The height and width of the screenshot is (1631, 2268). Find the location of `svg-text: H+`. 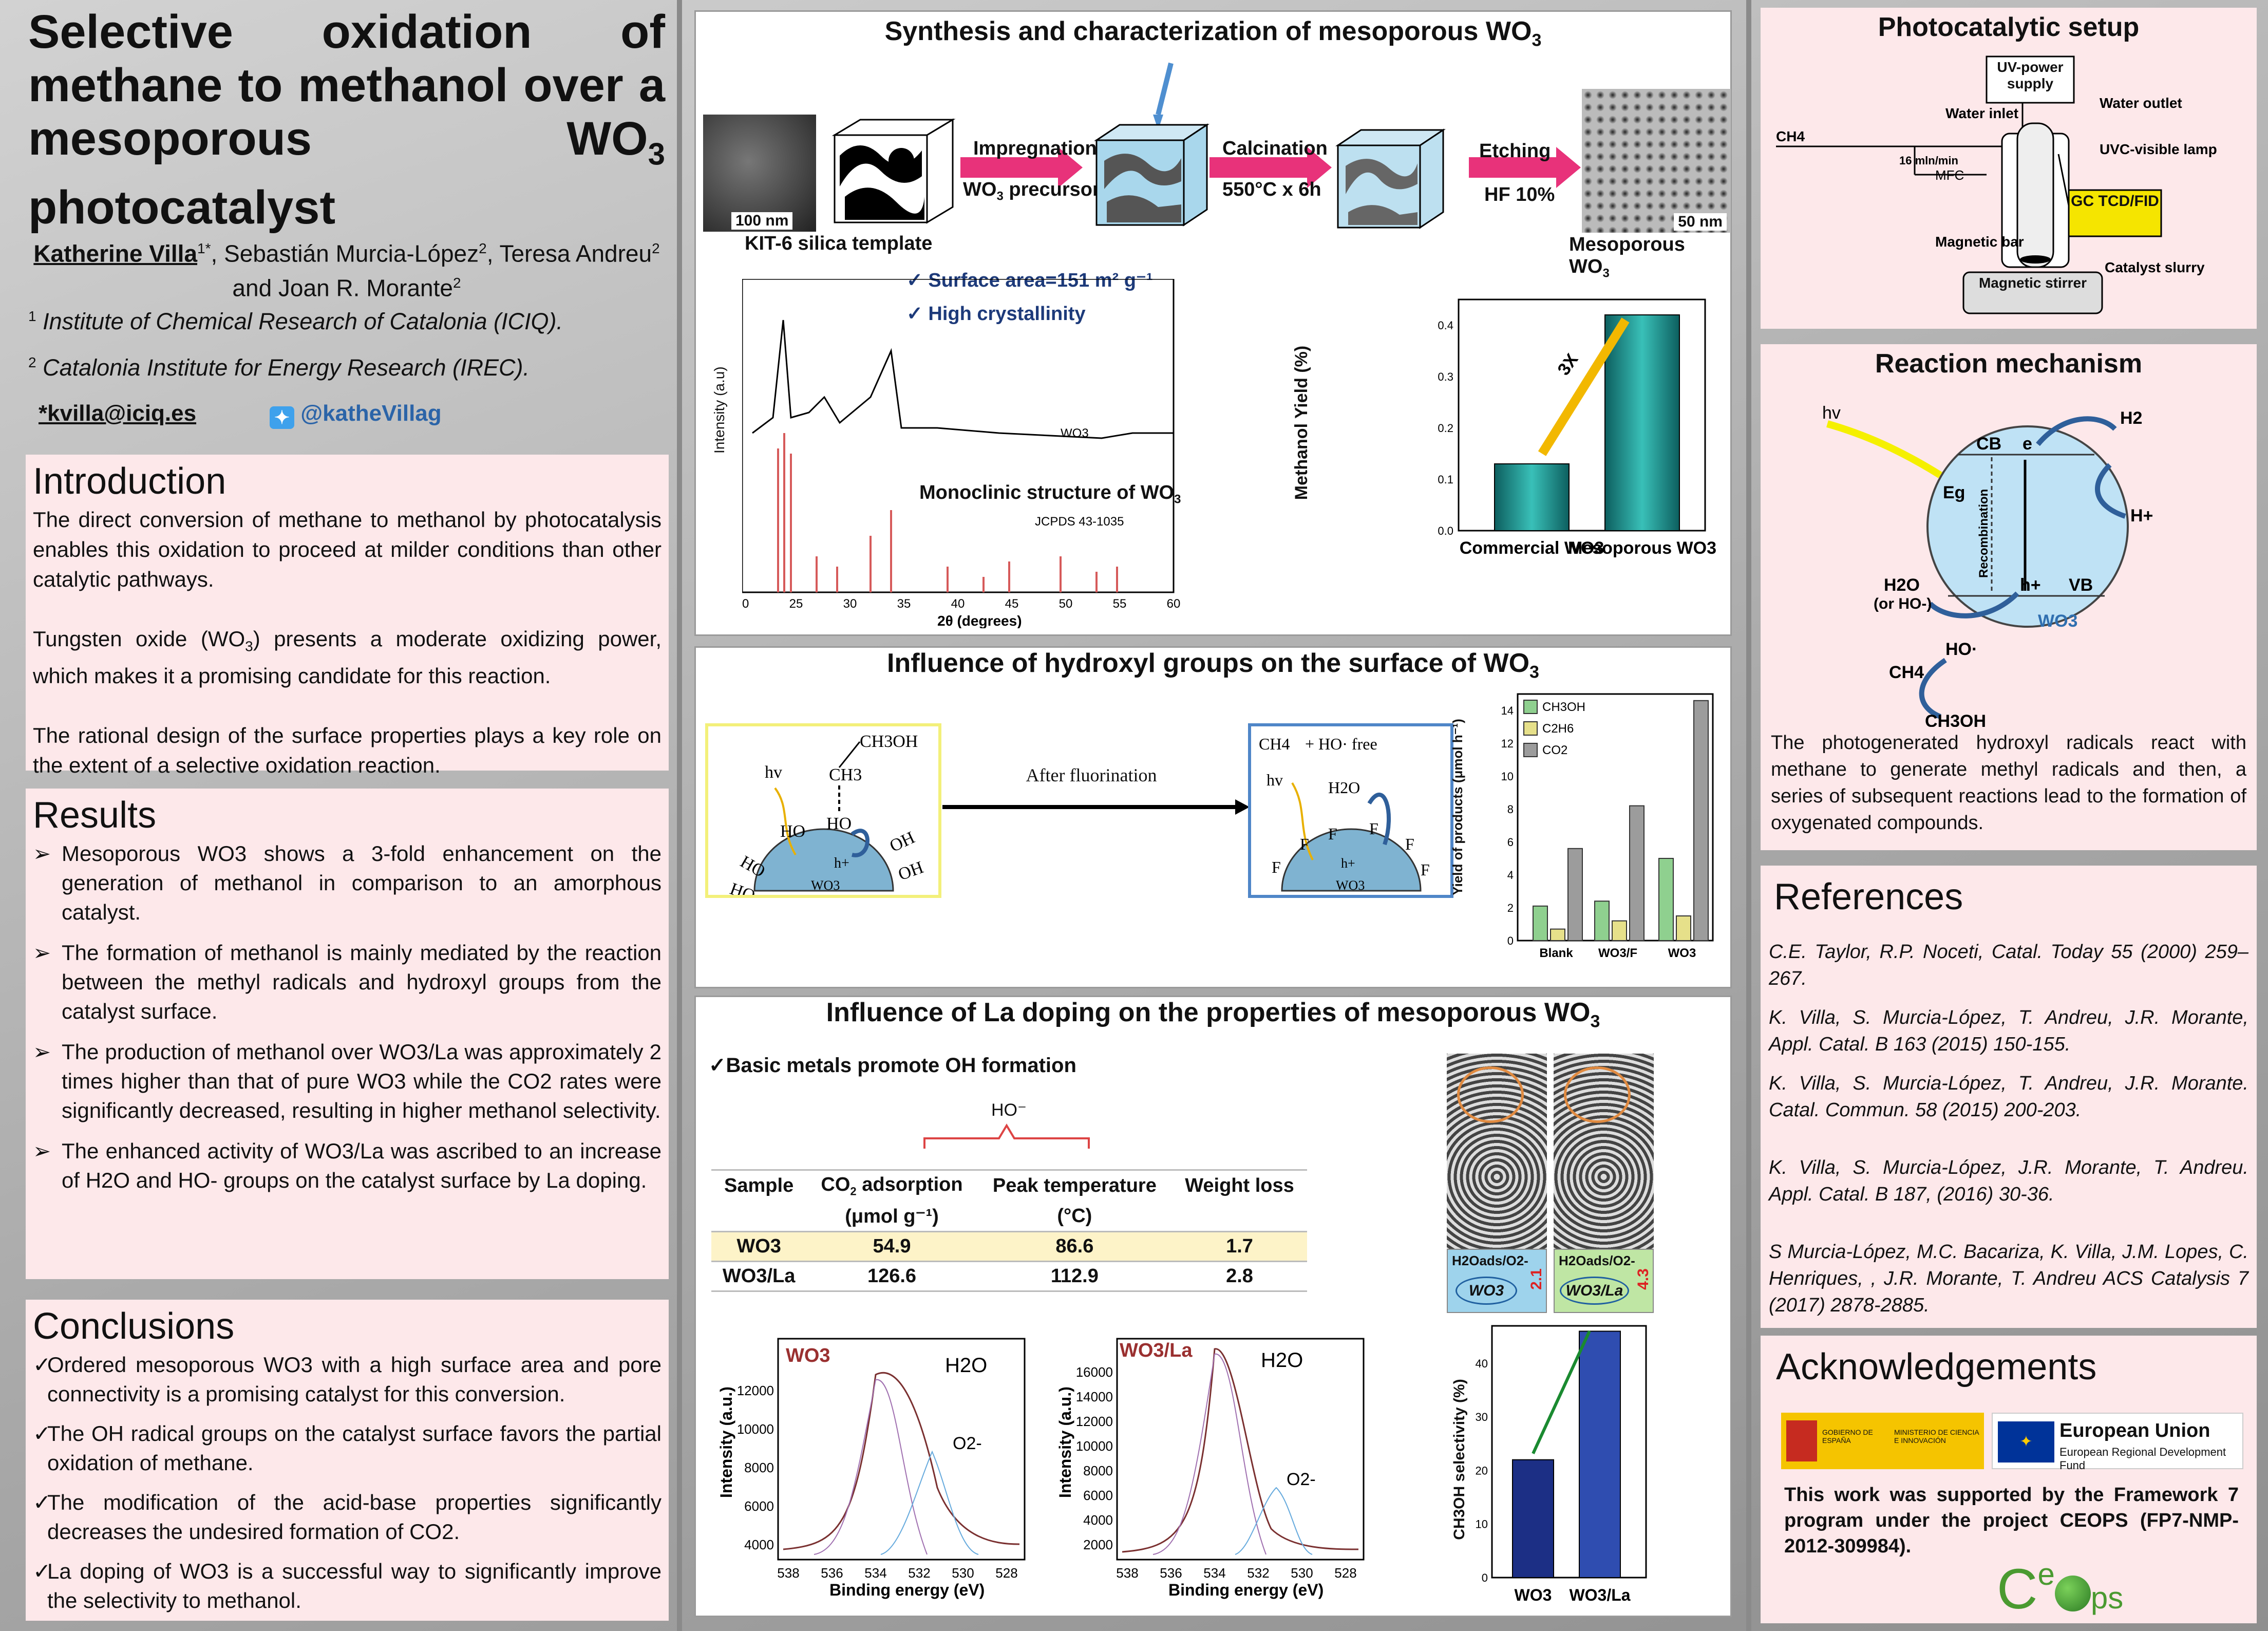

svg-text: H+ is located at coordinates (2141, 516).